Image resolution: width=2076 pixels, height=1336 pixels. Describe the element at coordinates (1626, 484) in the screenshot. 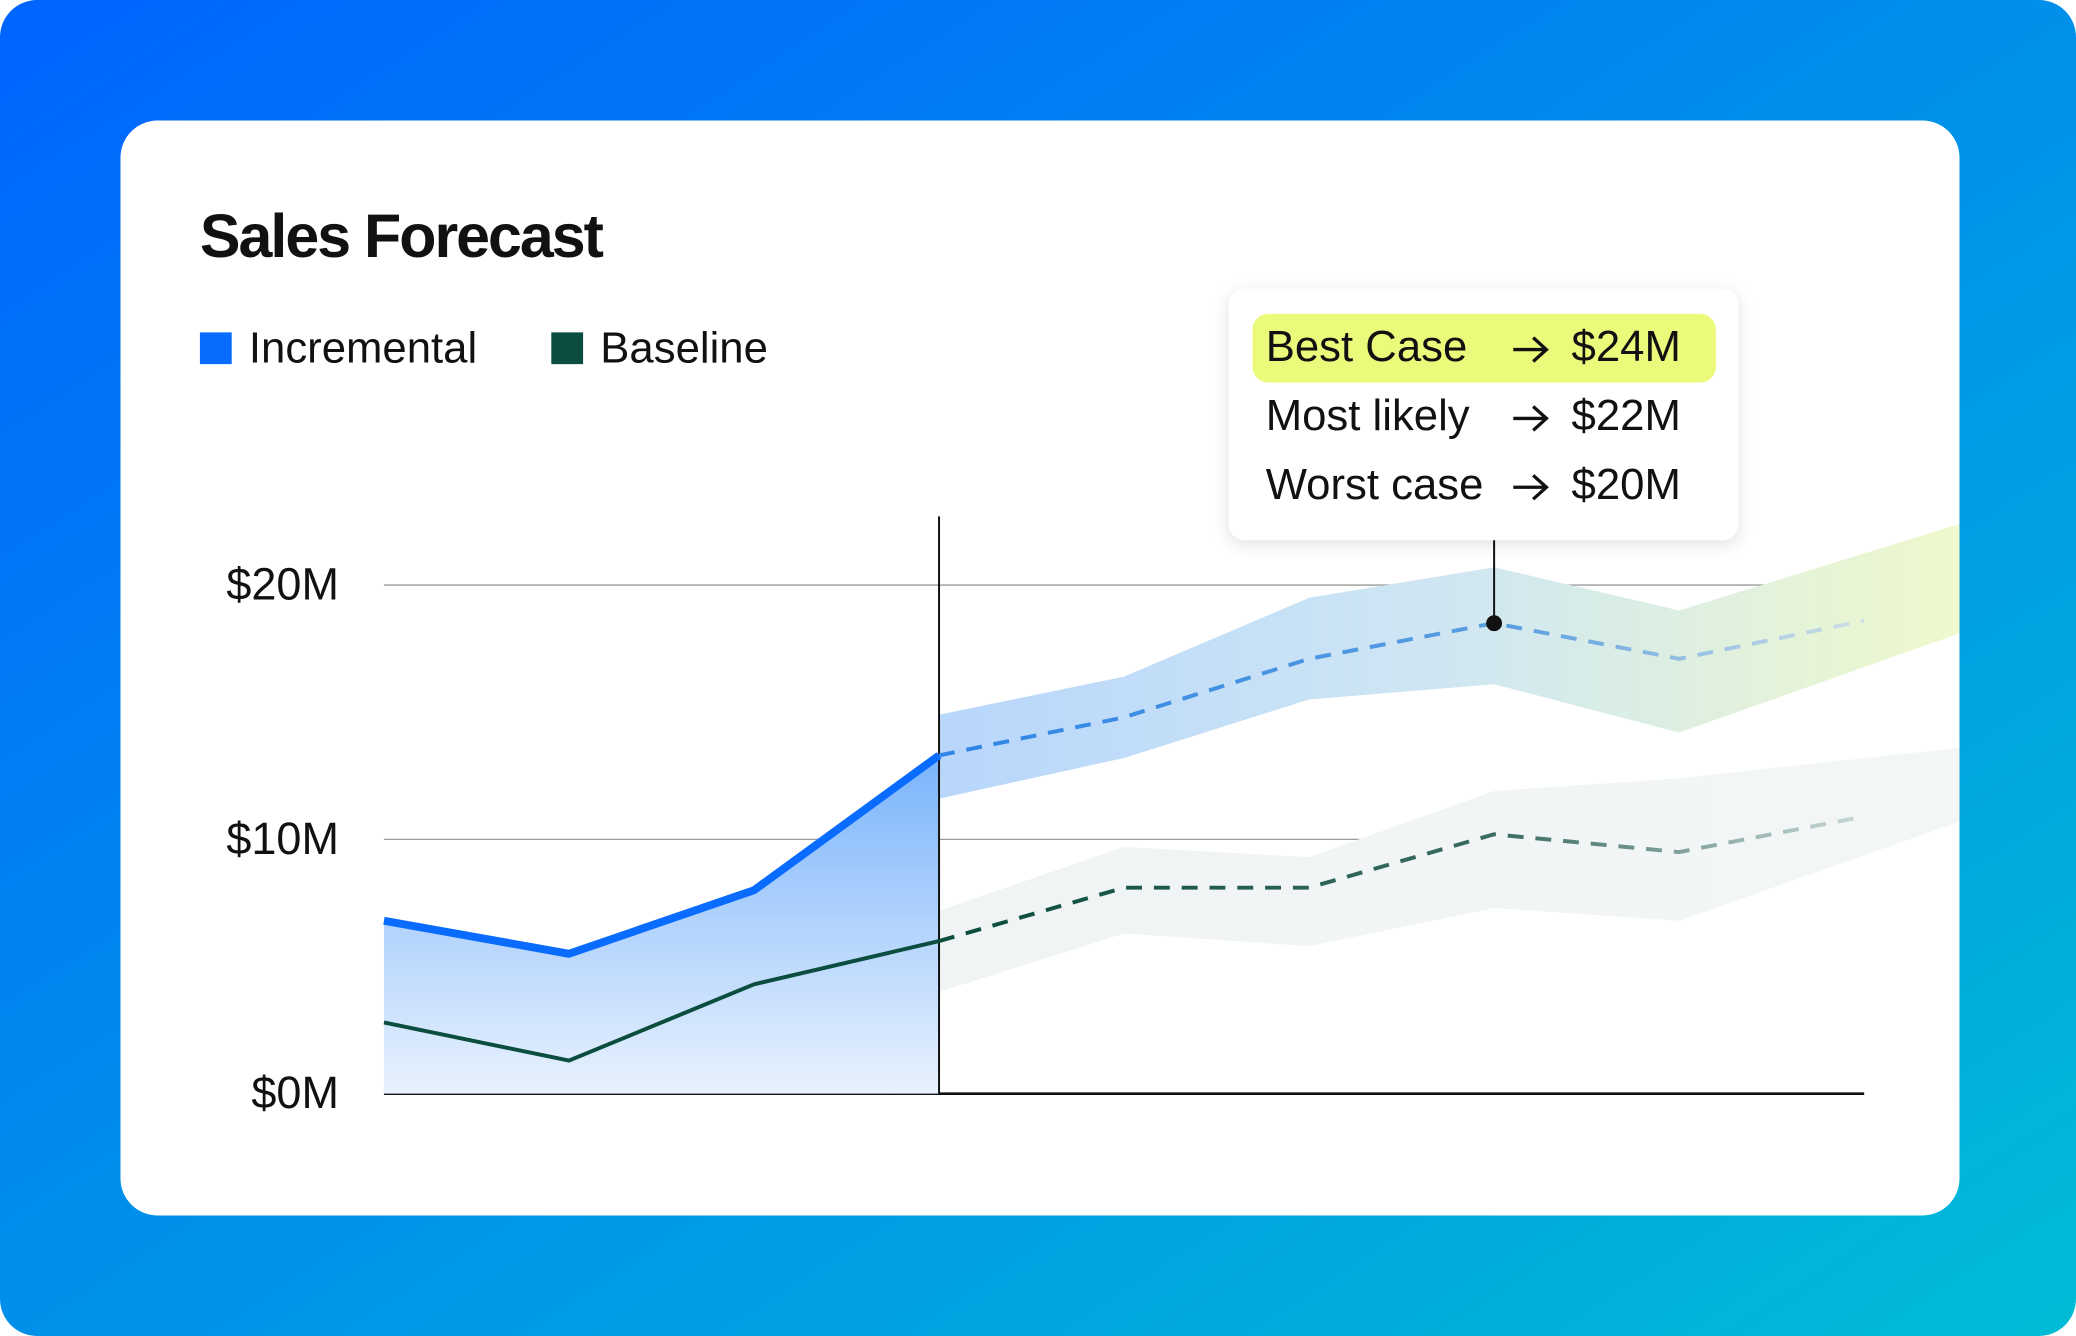

I see `tooltip-value: $20M` at that location.